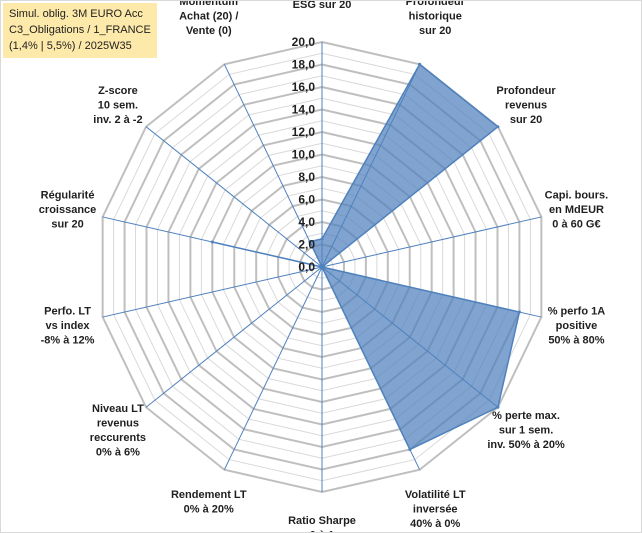  What do you see at coordinates (322, 531) in the screenshot?
I see `category-label-line: 0 à 1` at bounding box center [322, 531].